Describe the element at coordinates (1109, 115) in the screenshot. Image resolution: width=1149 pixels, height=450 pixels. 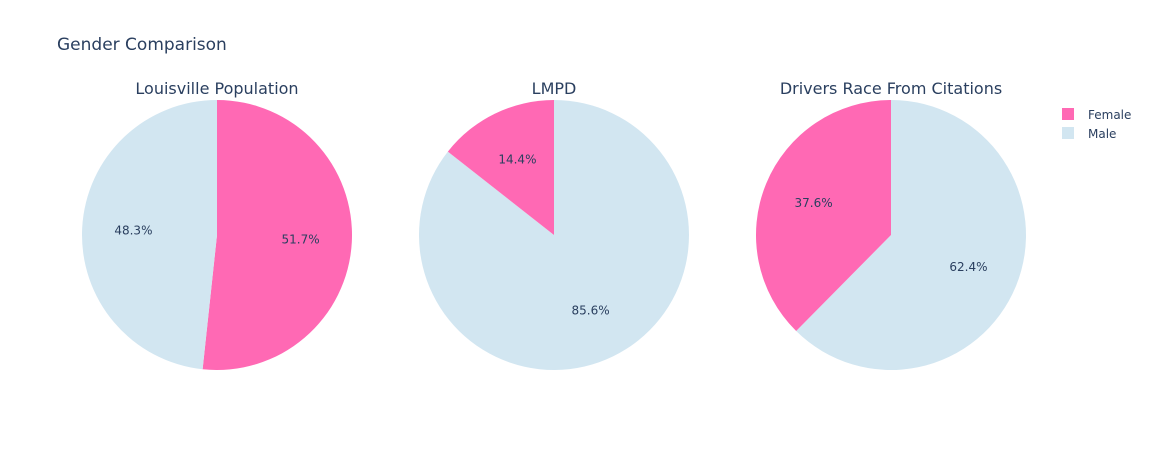
I see `legend-label-female: Female` at that location.